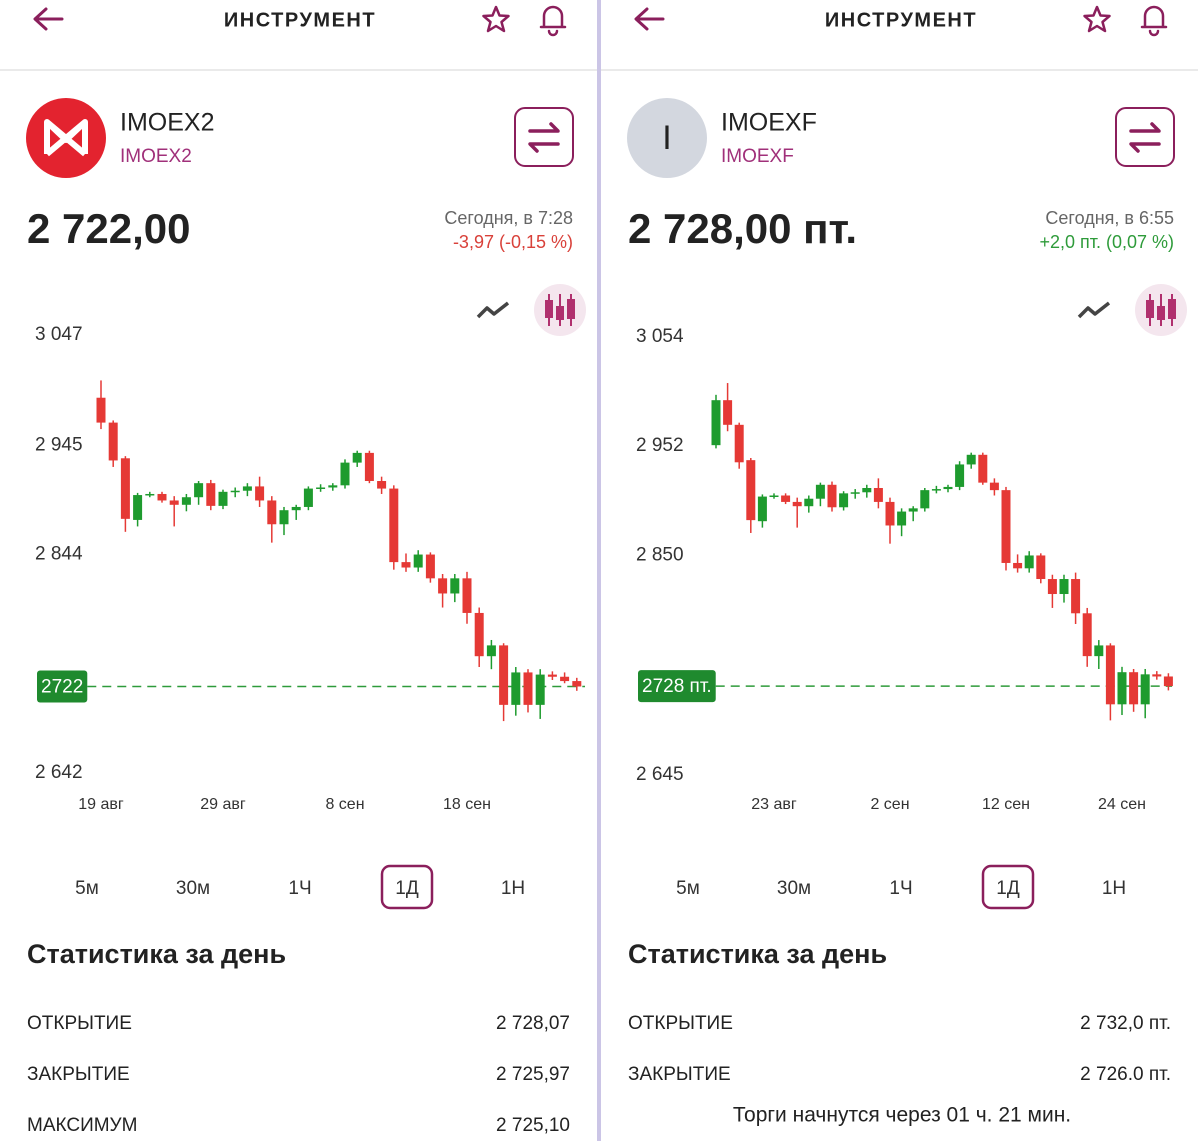 The width and height of the screenshot is (1200, 1141). Describe the element at coordinates (660, 554) in the screenshot. I see `y-tick-label: 2 850` at that location.